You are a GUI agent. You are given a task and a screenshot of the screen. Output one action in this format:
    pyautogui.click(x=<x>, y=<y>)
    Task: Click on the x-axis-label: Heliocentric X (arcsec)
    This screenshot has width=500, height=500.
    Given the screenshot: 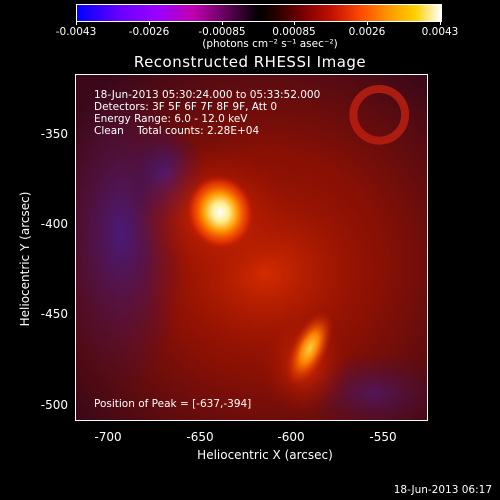 What is the action you would take?
    pyautogui.click(x=265, y=455)
    